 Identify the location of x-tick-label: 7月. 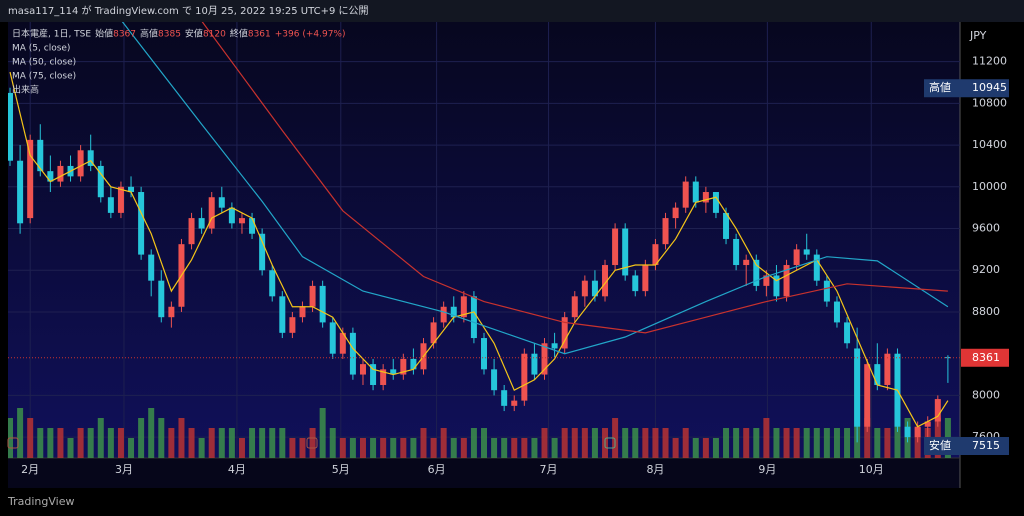
(549, 469).